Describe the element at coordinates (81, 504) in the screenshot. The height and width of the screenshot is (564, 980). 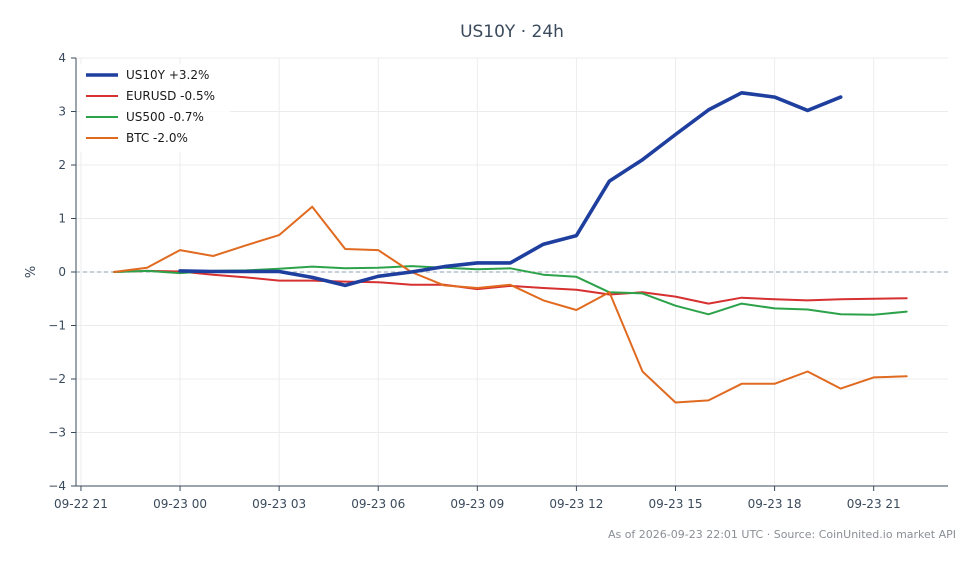
I see `x-tick-label: 09-22 21` at that location.